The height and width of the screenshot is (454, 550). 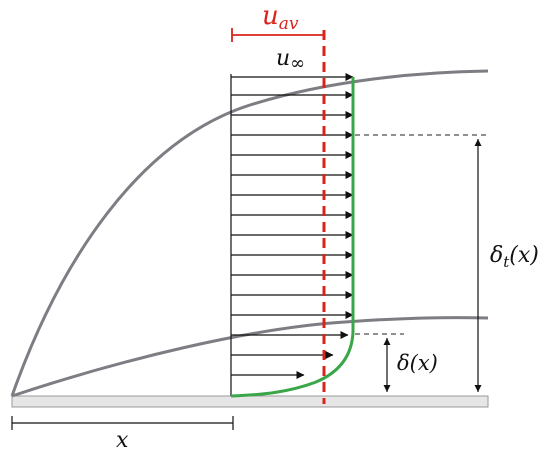 What do you see at coordinates (122, 423) in the screenshot?
I see `x-dimension` at bounding box center [122, 423].